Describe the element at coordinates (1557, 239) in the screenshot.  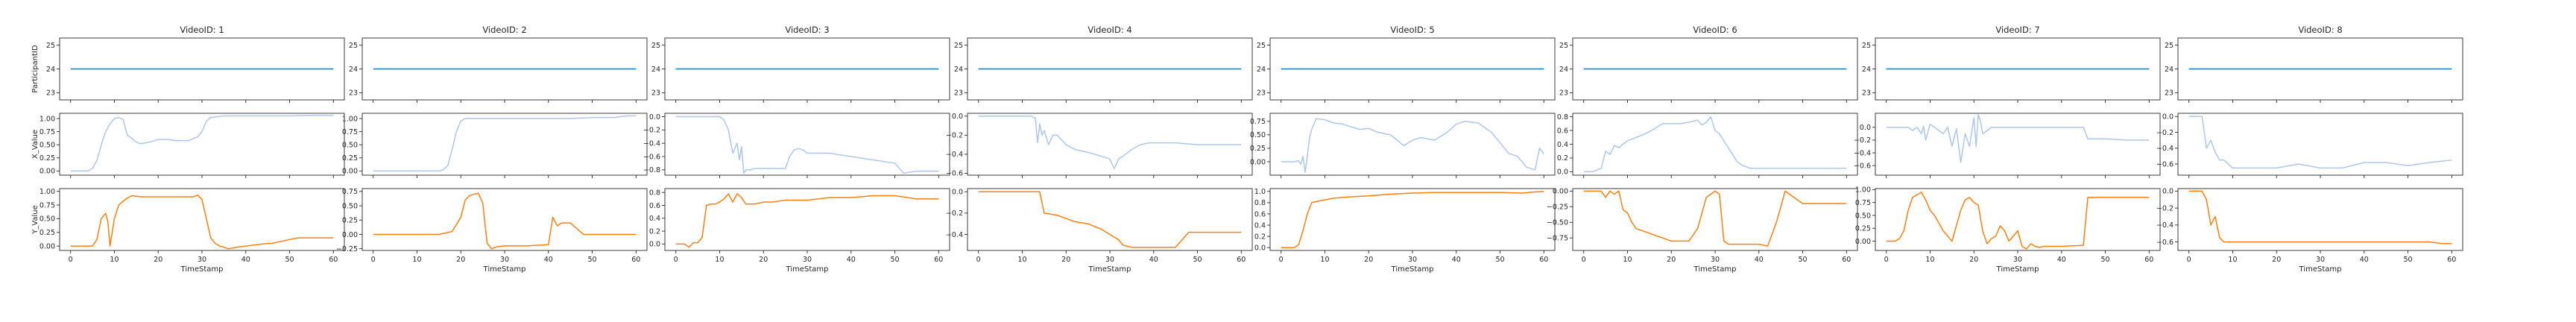
I see `y-tick-label: −0.75` at that location.